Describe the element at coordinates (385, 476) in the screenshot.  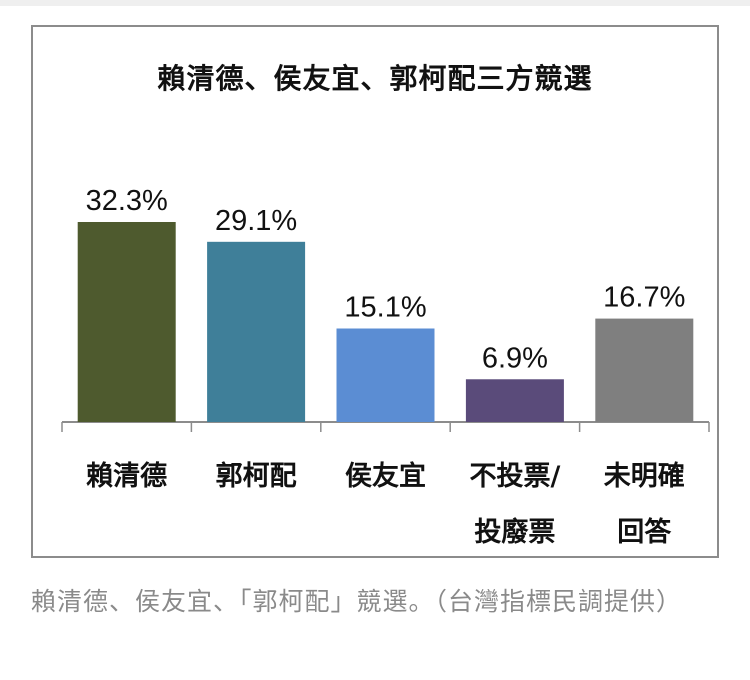
I see `x-tick-label: 侯友宜` at that location.